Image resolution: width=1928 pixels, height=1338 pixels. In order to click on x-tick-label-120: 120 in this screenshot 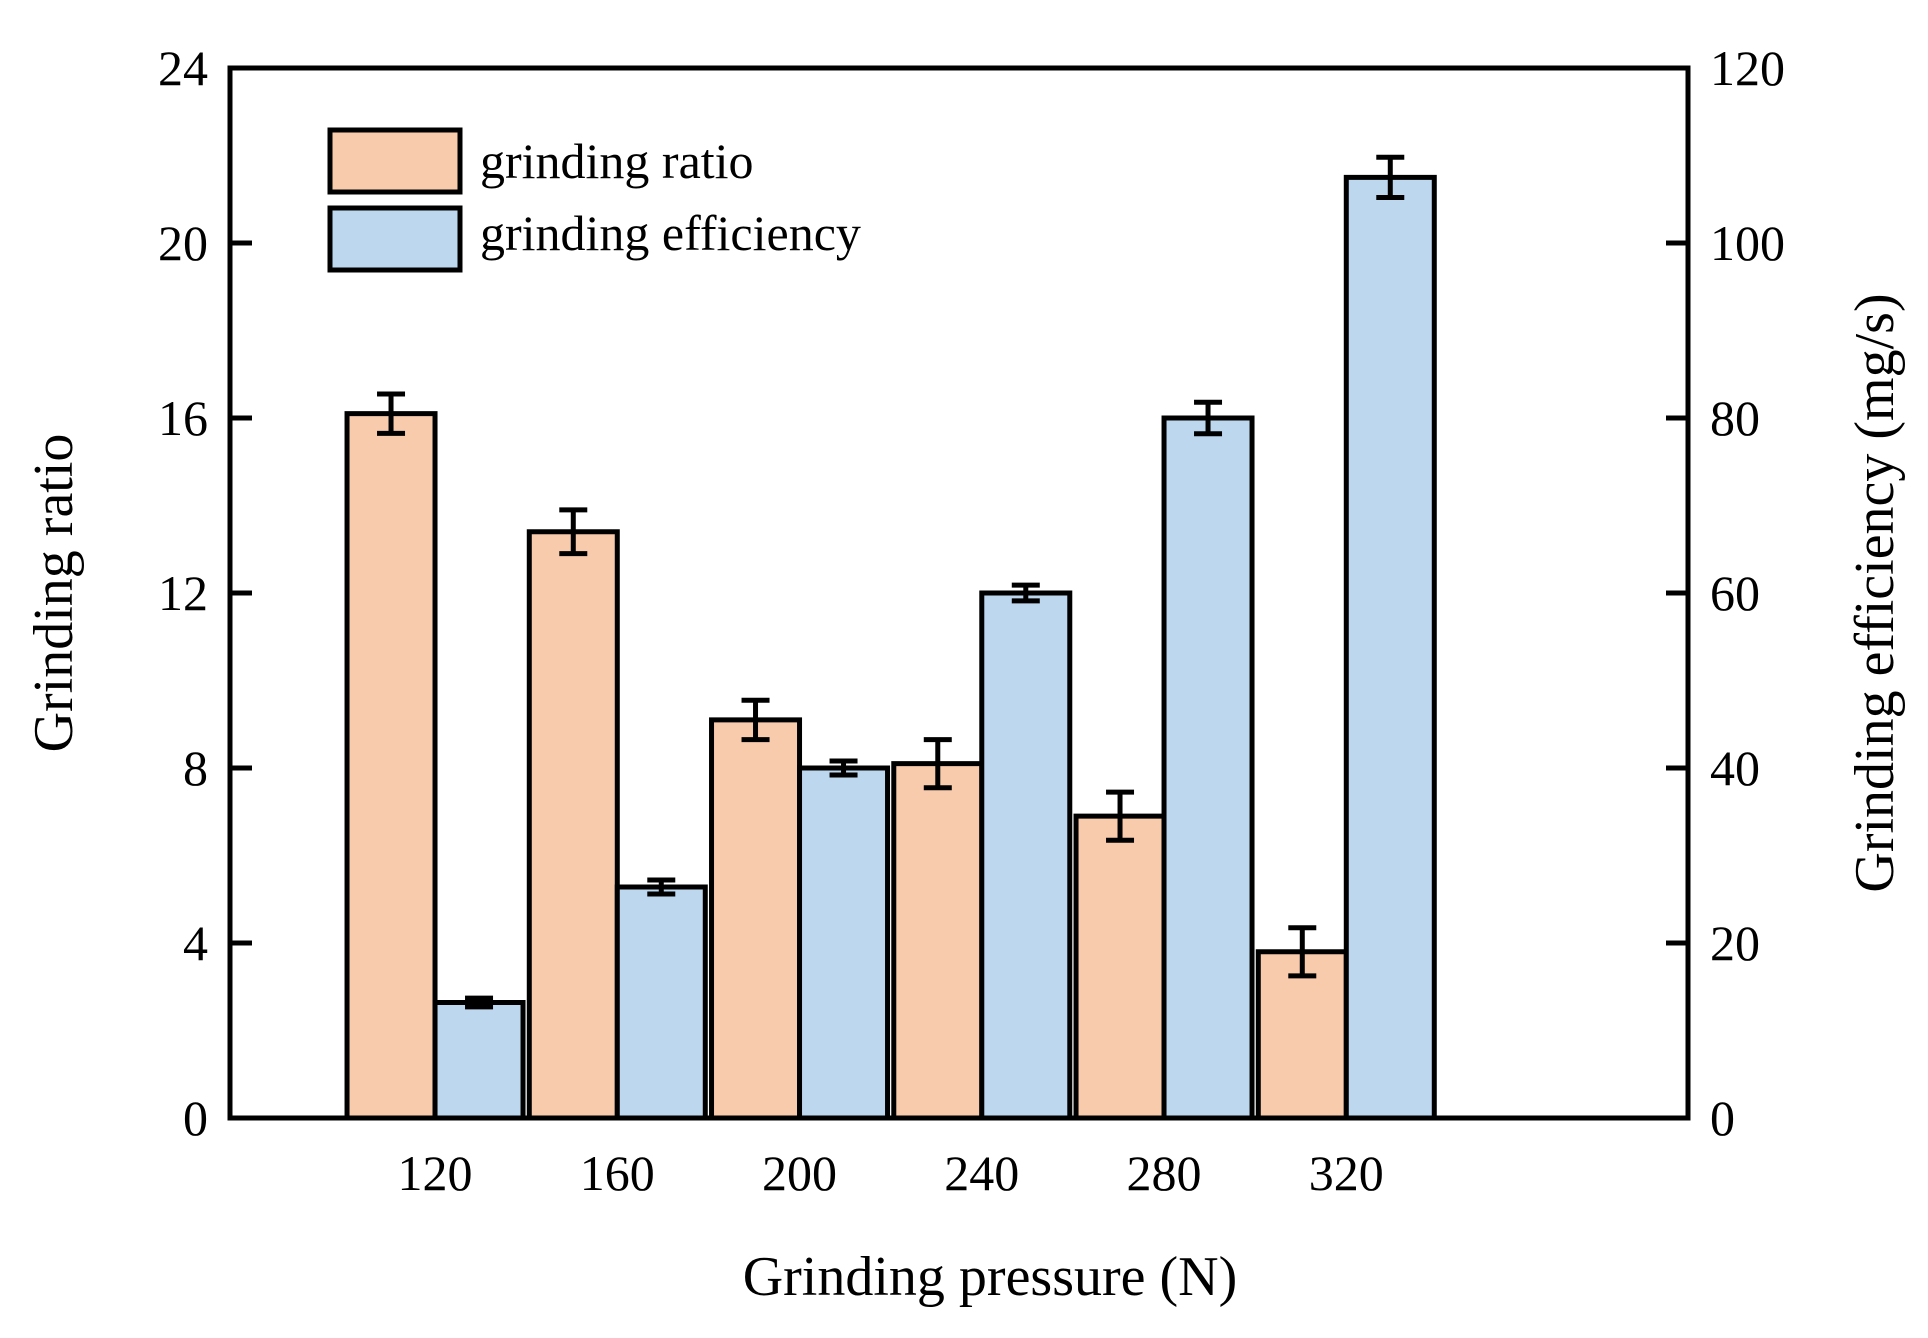, I will do `click(435, 1173)`.